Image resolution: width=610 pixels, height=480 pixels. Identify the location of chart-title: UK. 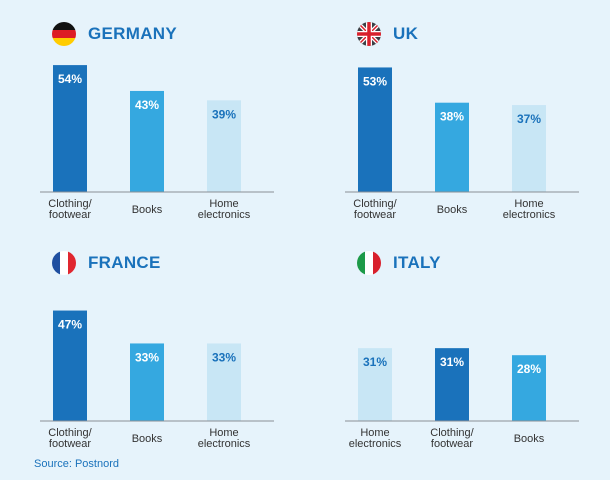
(406, 33).